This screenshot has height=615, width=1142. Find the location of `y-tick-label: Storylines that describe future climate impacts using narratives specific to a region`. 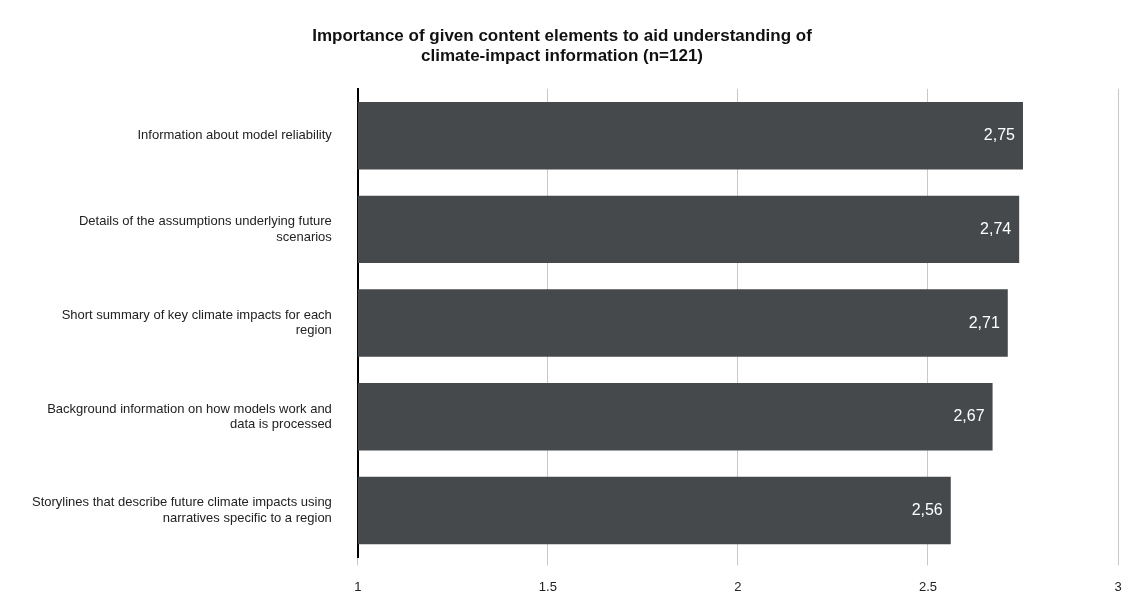

y-tick-label: Storylines that describe future climate impacts using narratives specific to a region is located at coordinates (182, 509).